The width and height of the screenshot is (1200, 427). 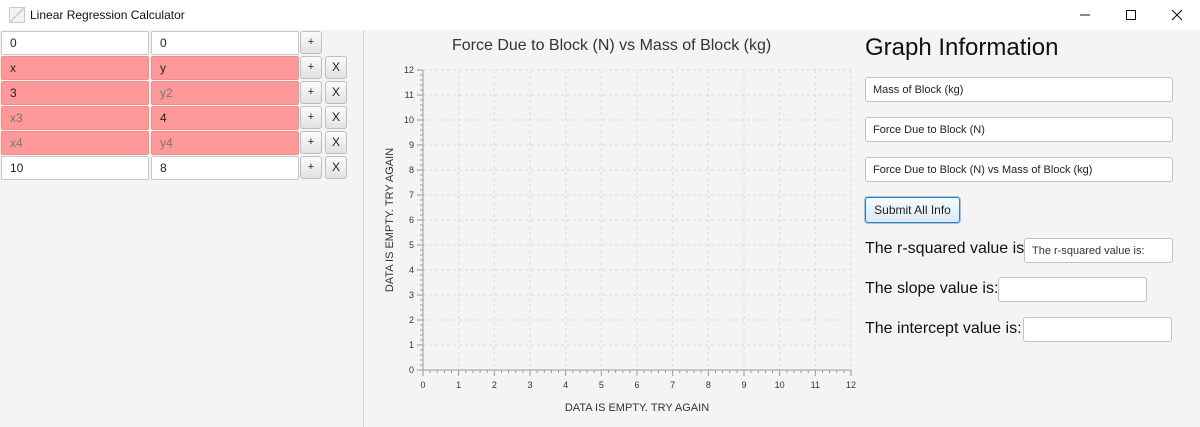 I want to click on window-title: Linear Regression Calculator, so click(x=107, y=15).